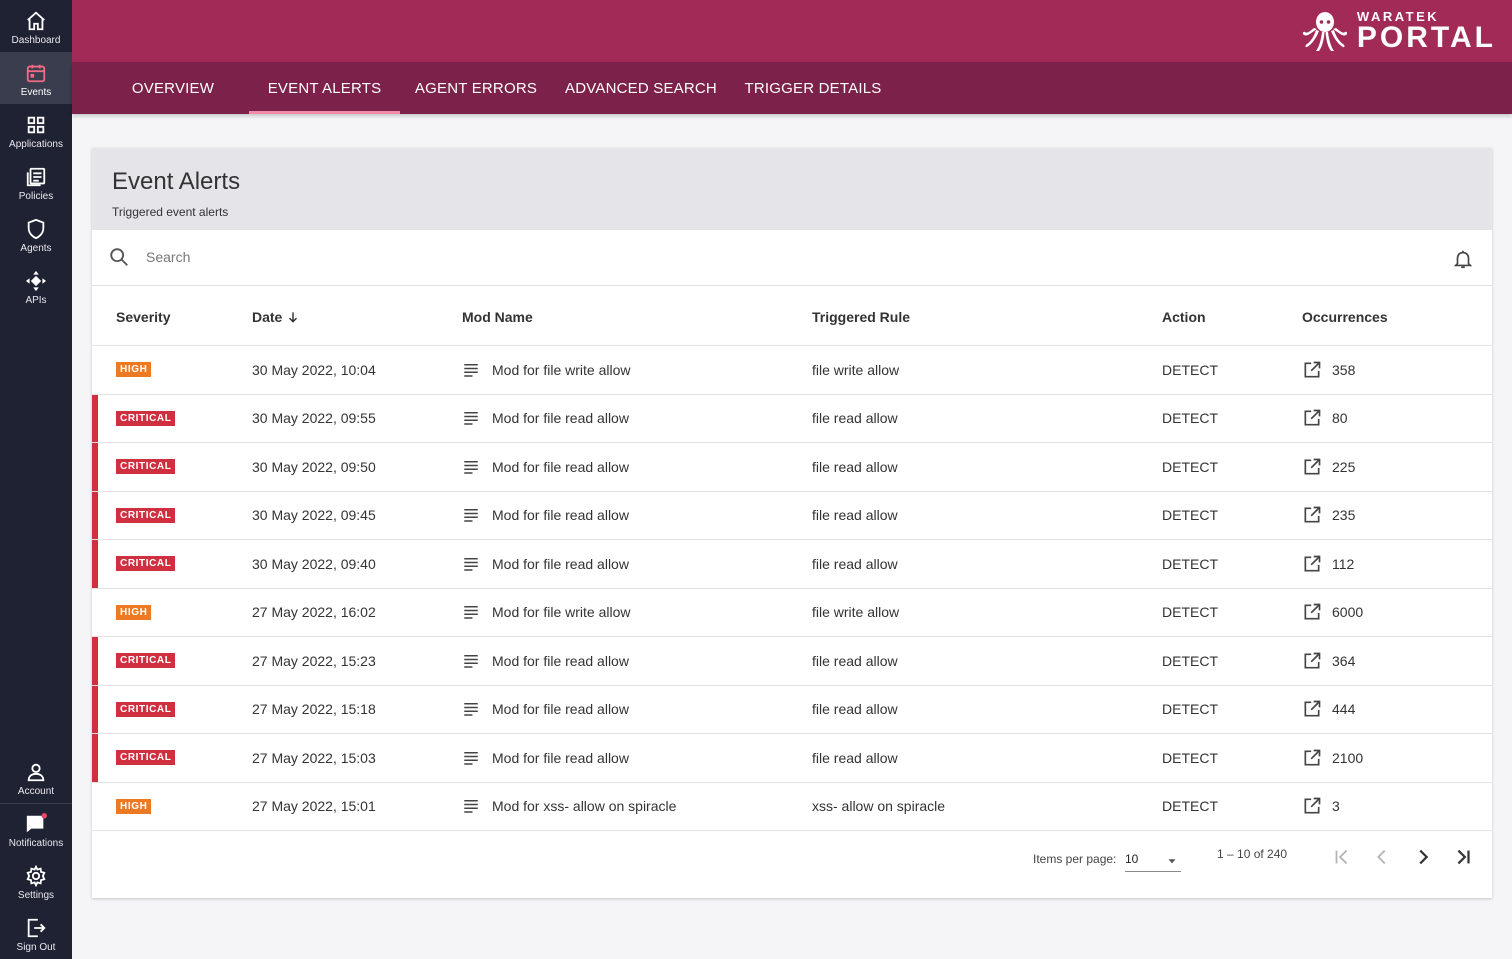  Describe the element at coordinates (1463, 857) in the screenshot. I see `last-page-button` at that location.